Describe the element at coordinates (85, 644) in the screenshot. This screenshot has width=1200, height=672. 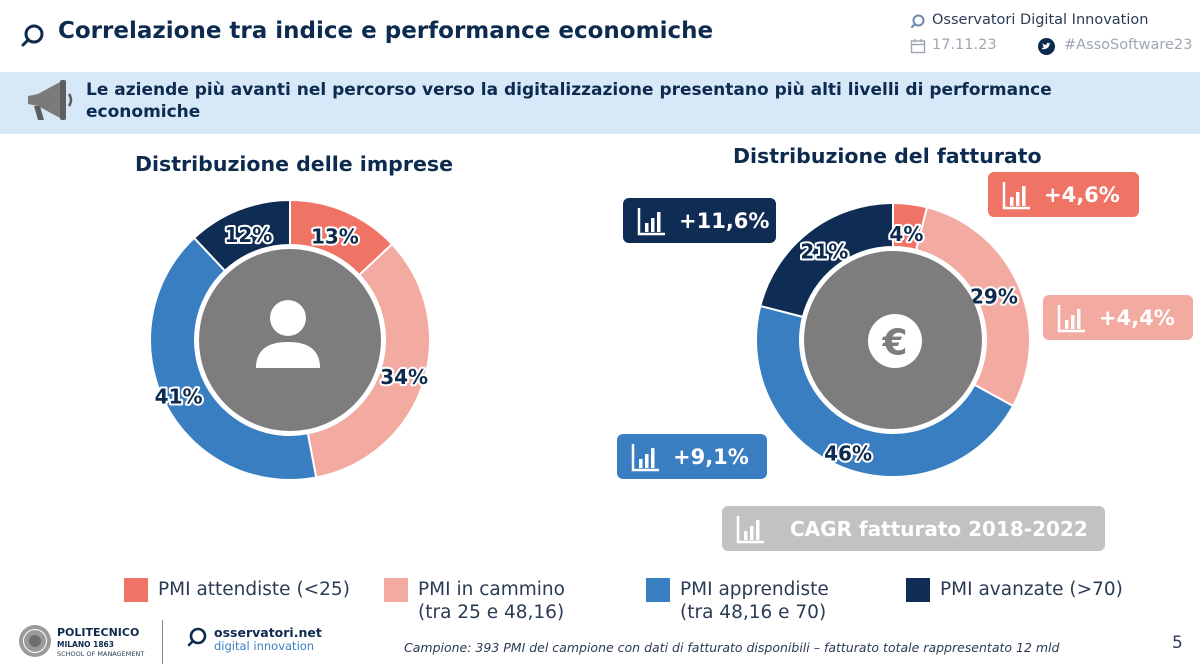
I see `politecnico-city: MILANO 1863` at that location.